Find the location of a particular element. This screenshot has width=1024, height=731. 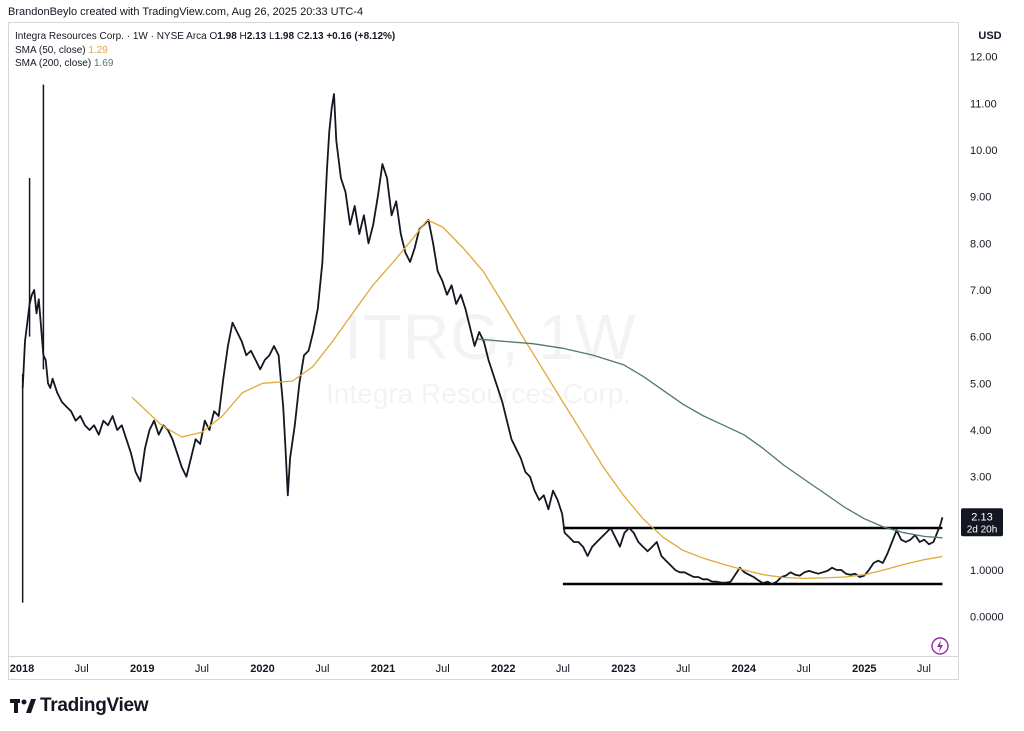

price-axis-divider is located at coordinates (958, 351).